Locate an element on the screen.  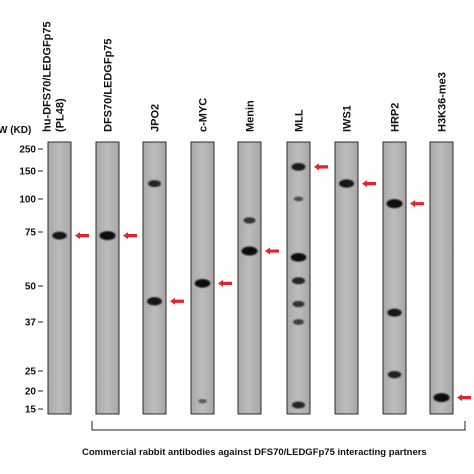
blot-lane: JPO2 is located at coordinates (163, 259).